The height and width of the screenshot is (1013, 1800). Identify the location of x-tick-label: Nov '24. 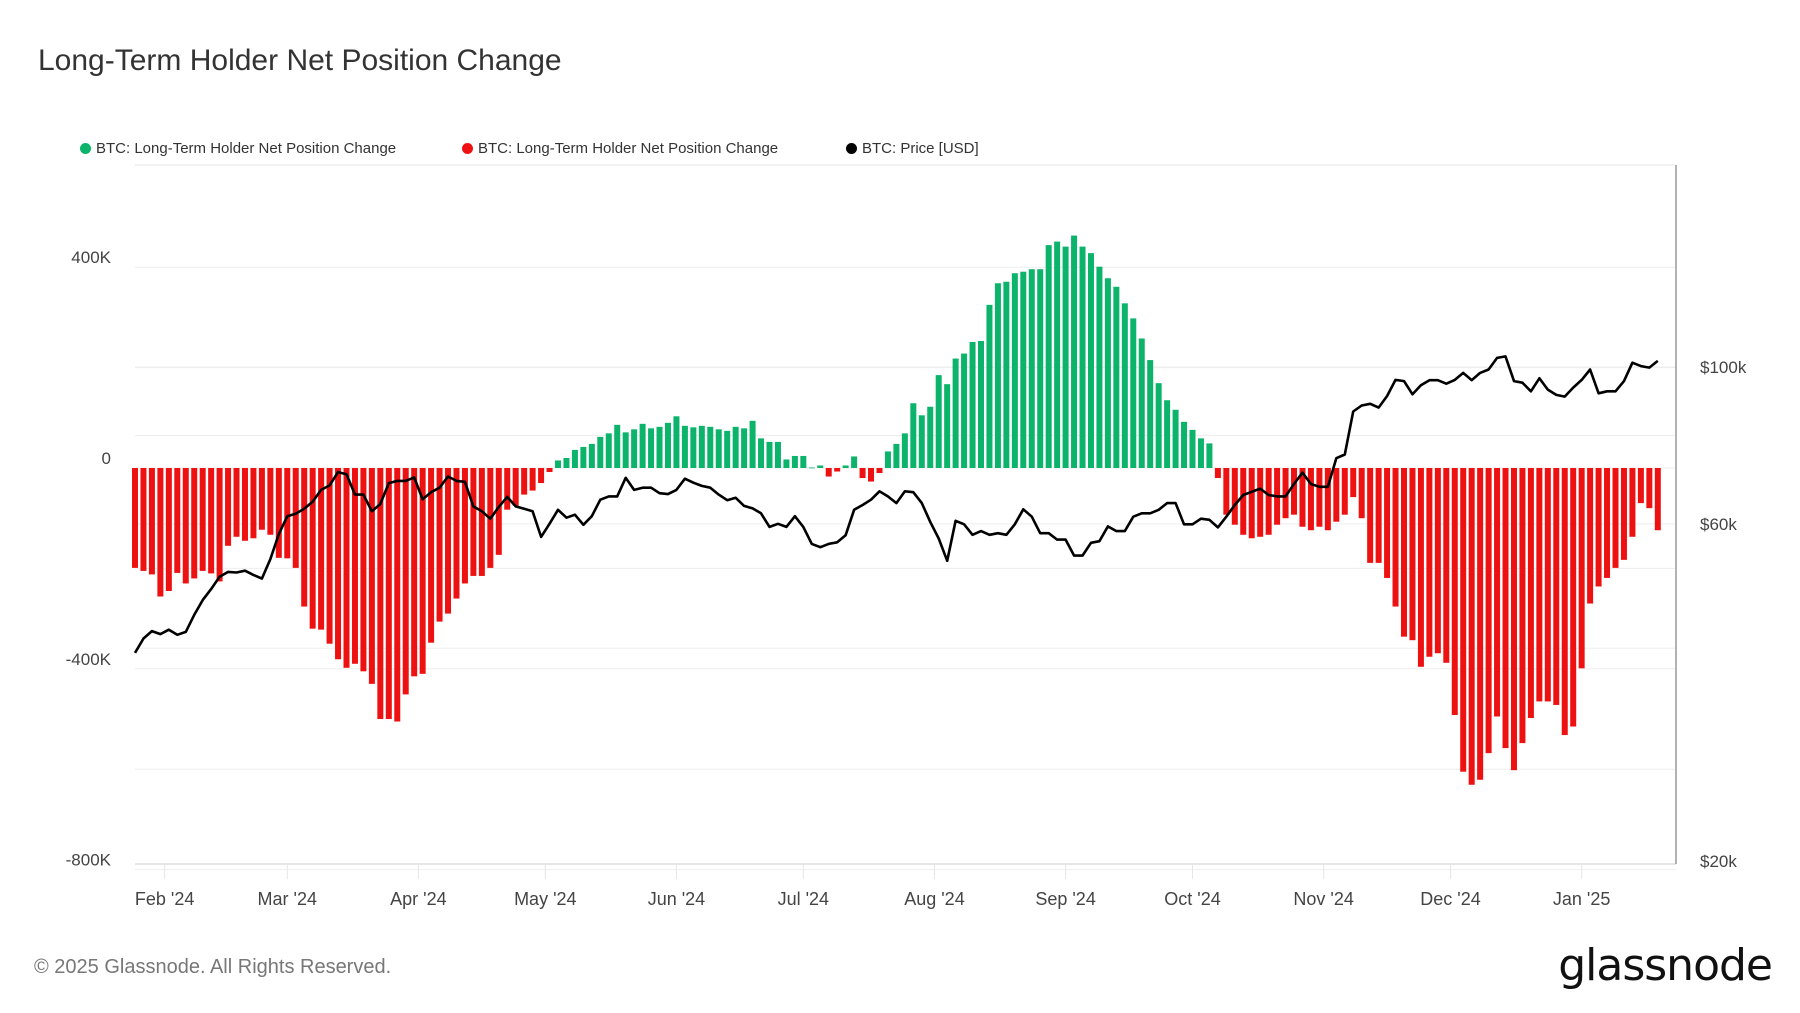
(1323, 899).